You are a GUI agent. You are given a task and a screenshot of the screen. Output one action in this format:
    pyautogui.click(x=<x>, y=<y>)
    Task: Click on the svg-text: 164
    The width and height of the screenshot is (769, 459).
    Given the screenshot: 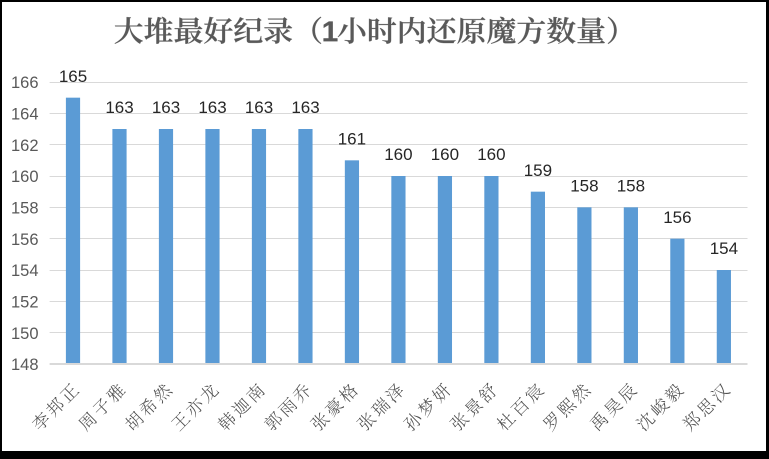 What is the action you would take?
    pyautogui.click(x=25, y=115)
    